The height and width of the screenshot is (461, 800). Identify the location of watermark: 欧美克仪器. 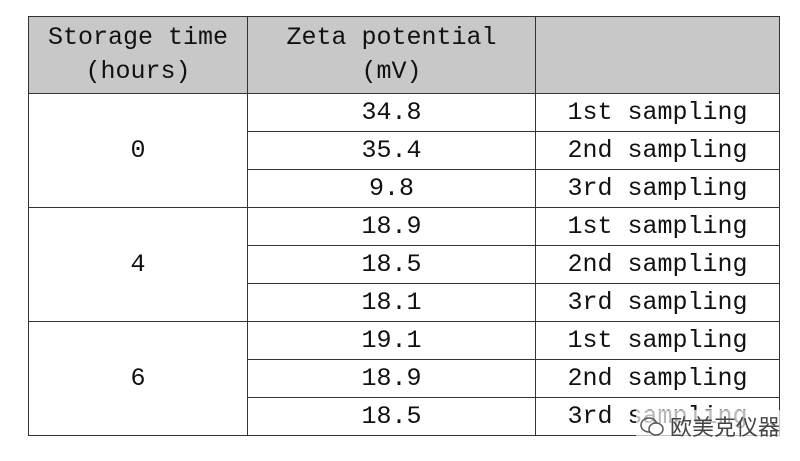
(710, 426).